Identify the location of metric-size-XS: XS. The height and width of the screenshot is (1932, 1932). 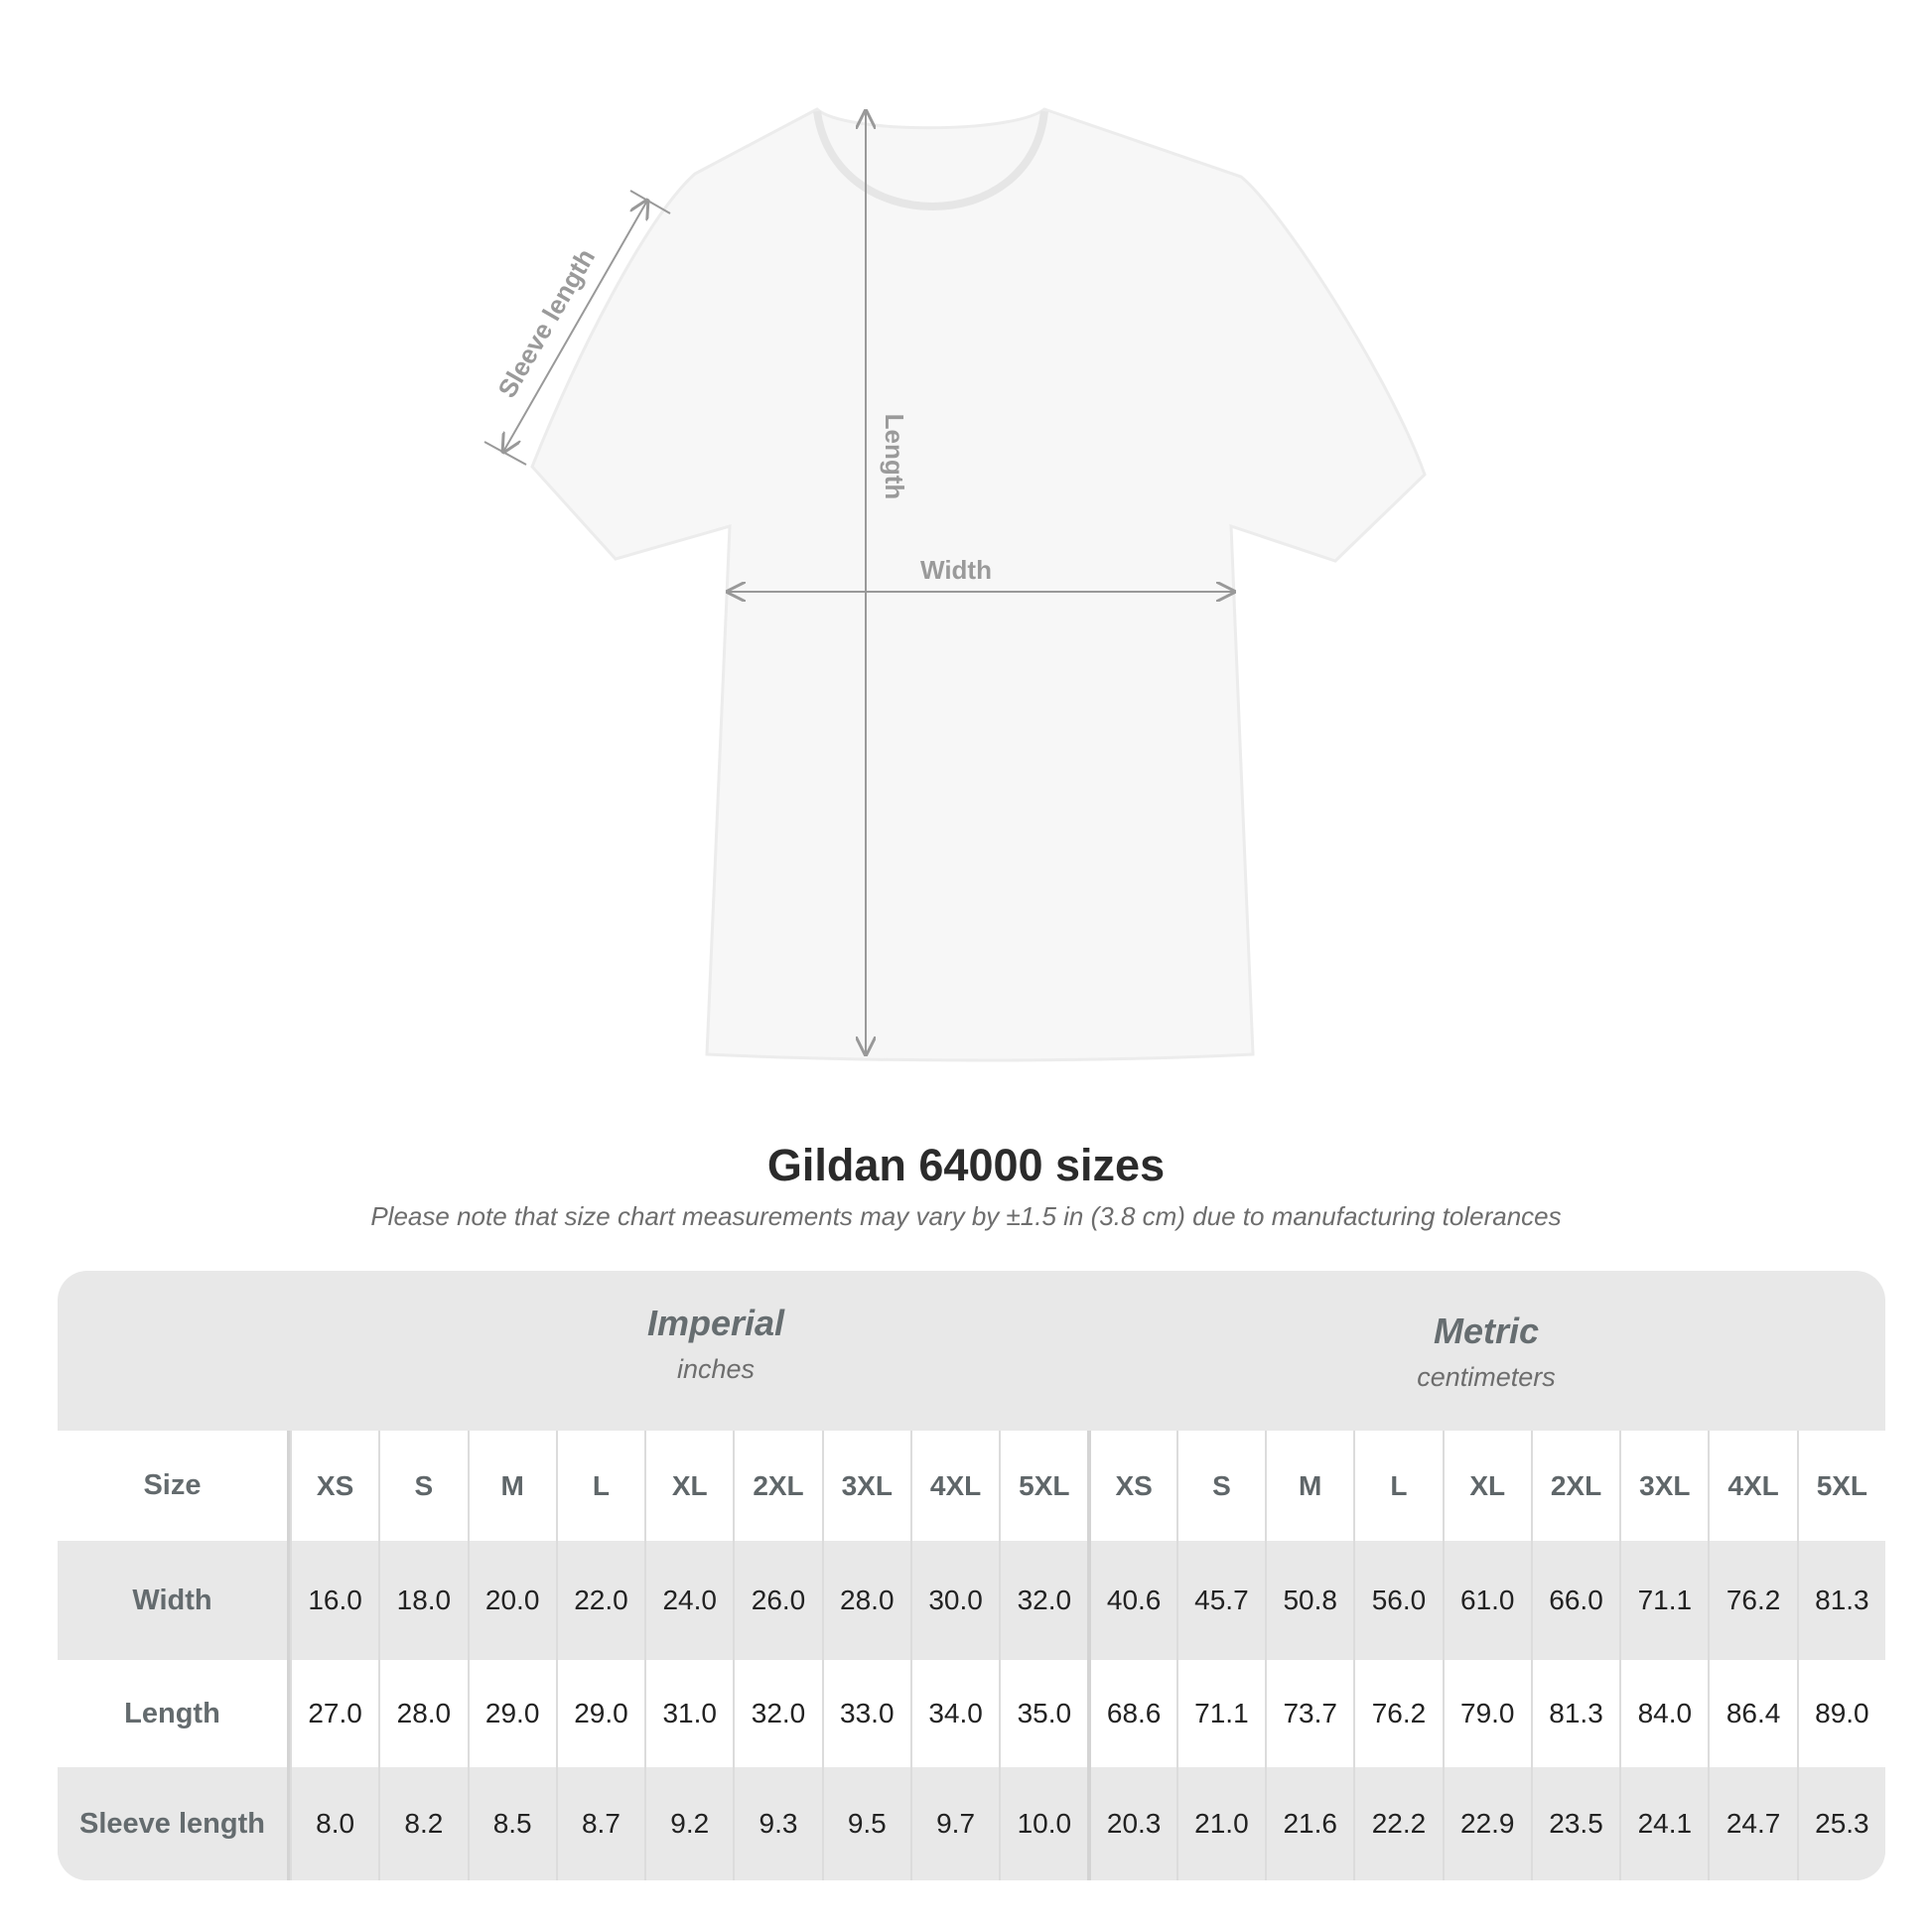
(1131, 1486).